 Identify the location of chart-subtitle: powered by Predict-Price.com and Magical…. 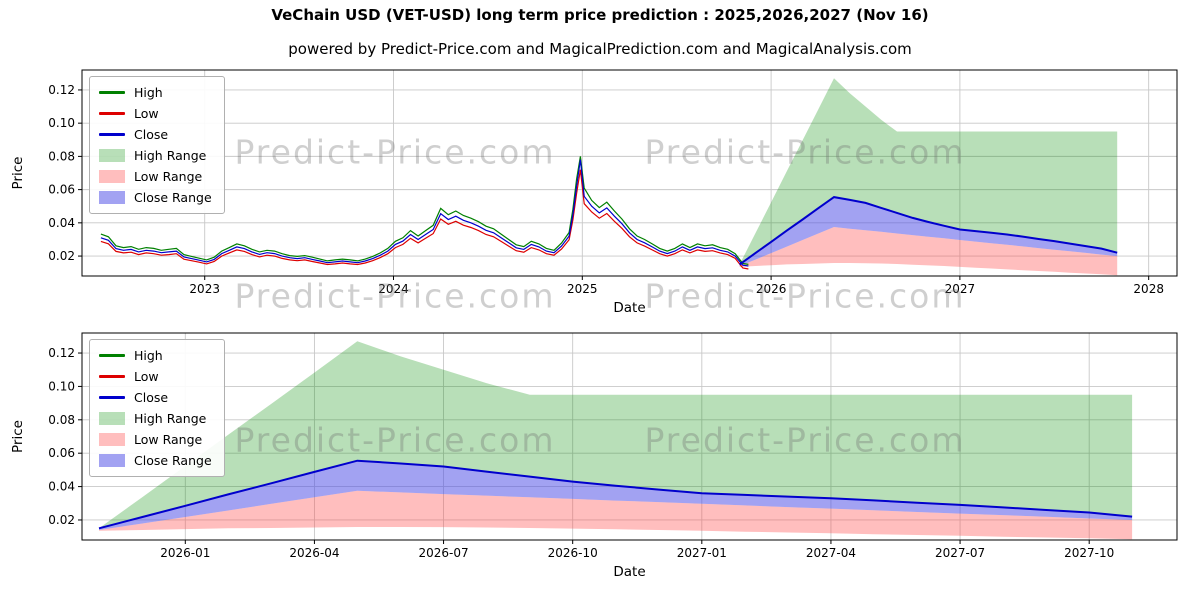
(600, 49).